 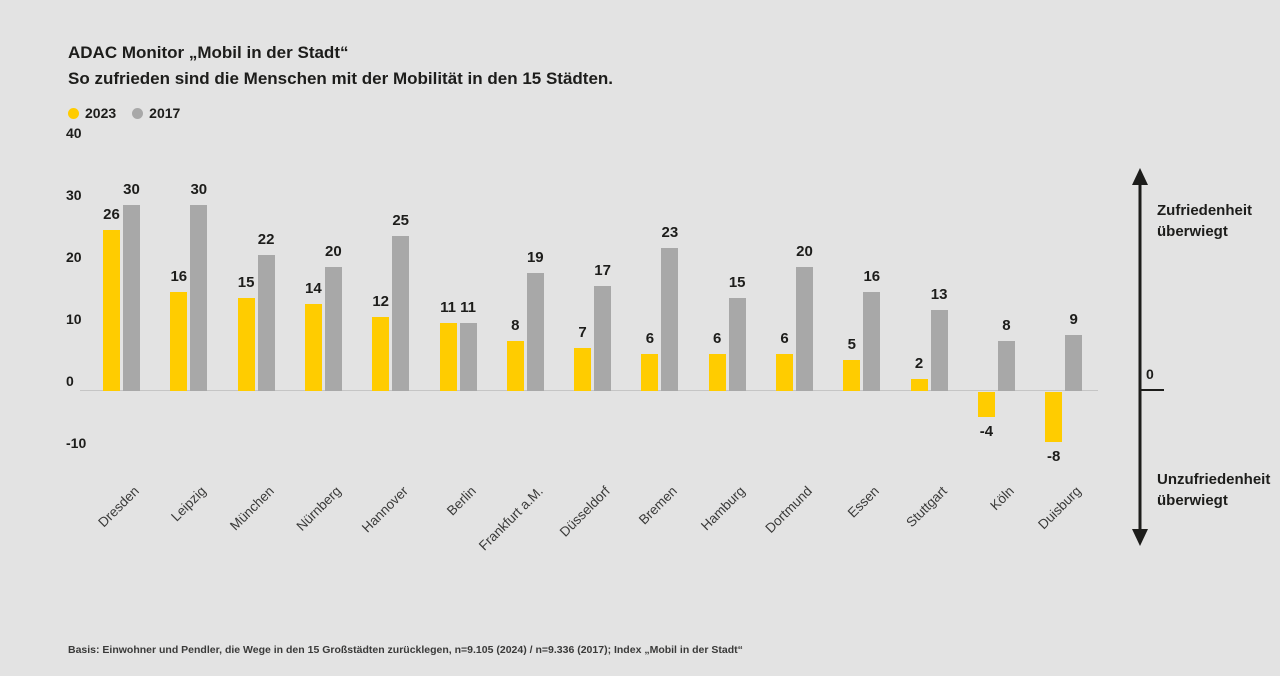 I want to click on y-axis-tick-label: 40, so click(x=74, y=133).